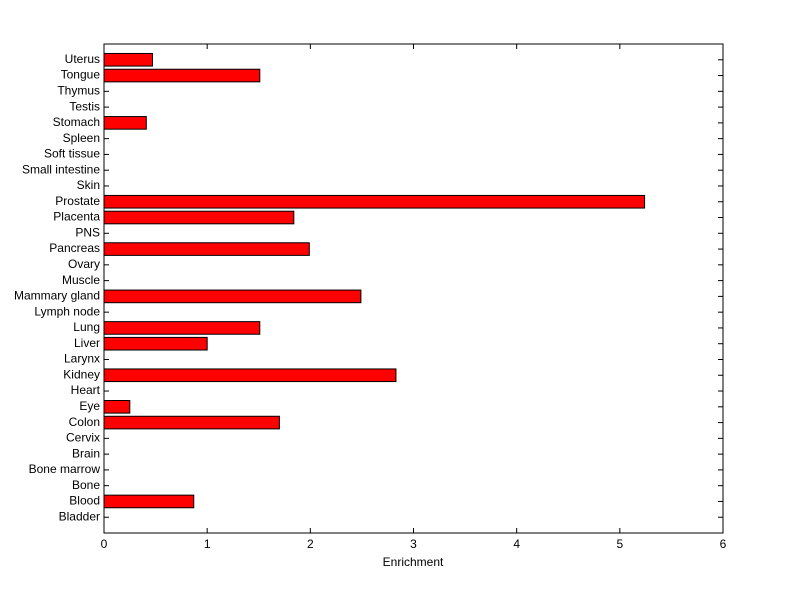  What do you see at coordinates (74, 248) in the screenshot?
I see `y-tick-label: Pancreas` at bounding box center [74, 248].